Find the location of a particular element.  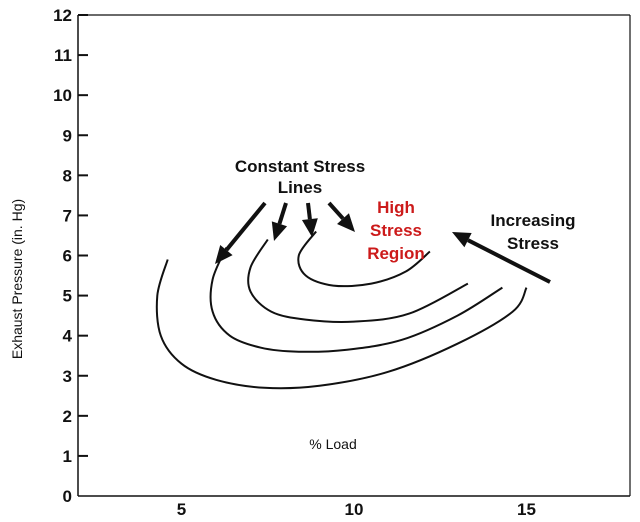

y-tick-label: 4 is located at coordinates (68, 336).